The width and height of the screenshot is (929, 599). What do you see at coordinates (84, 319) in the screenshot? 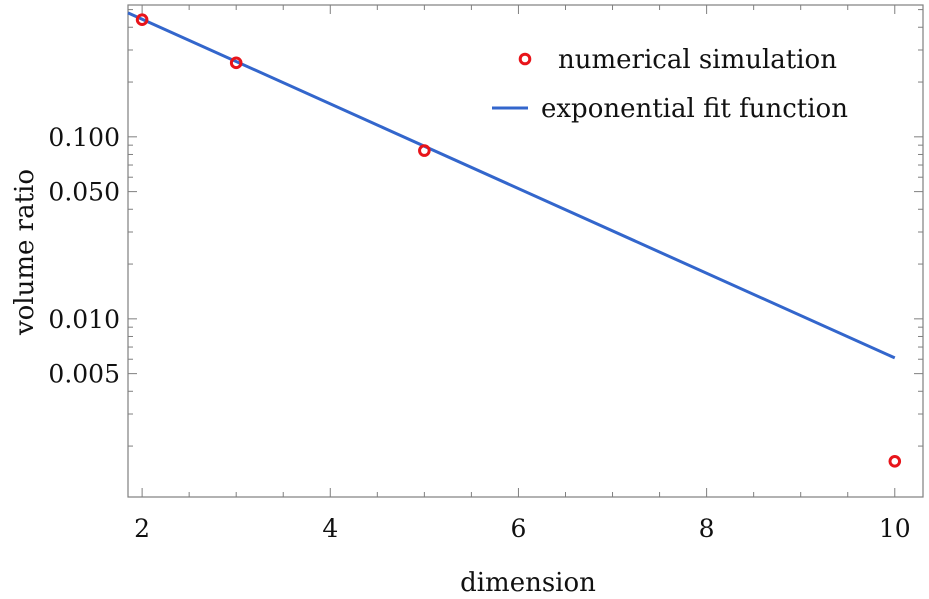
I see `y-tick-label: 0.010` at bounding box center [84, 319].